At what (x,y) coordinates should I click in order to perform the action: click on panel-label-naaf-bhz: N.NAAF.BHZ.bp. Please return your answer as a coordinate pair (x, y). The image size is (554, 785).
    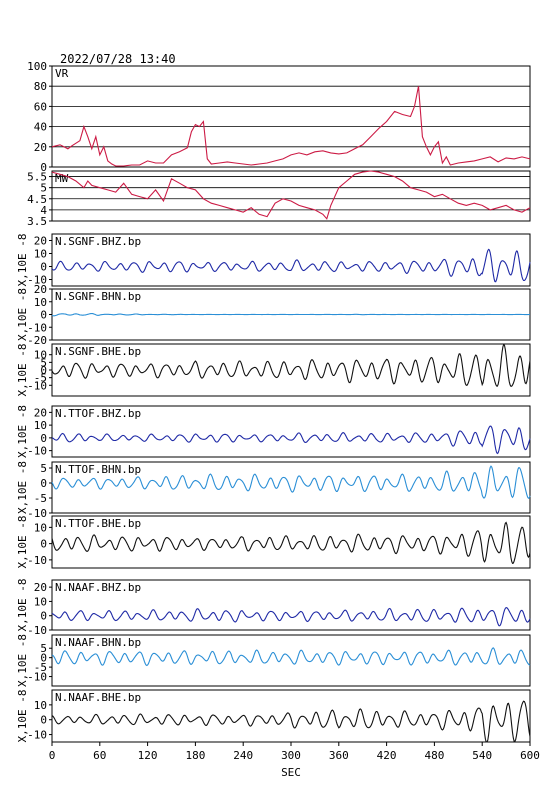
    Looking at the image, I should click on (98, 587).